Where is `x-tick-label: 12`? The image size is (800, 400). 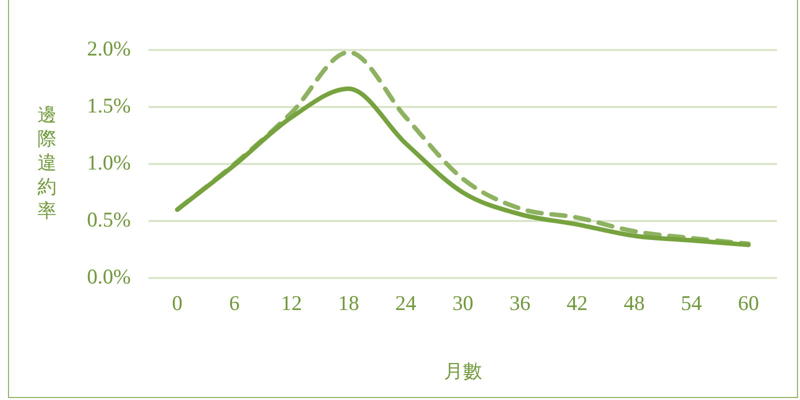 x-tick-label: 12 is located at coordinates (291, 303).